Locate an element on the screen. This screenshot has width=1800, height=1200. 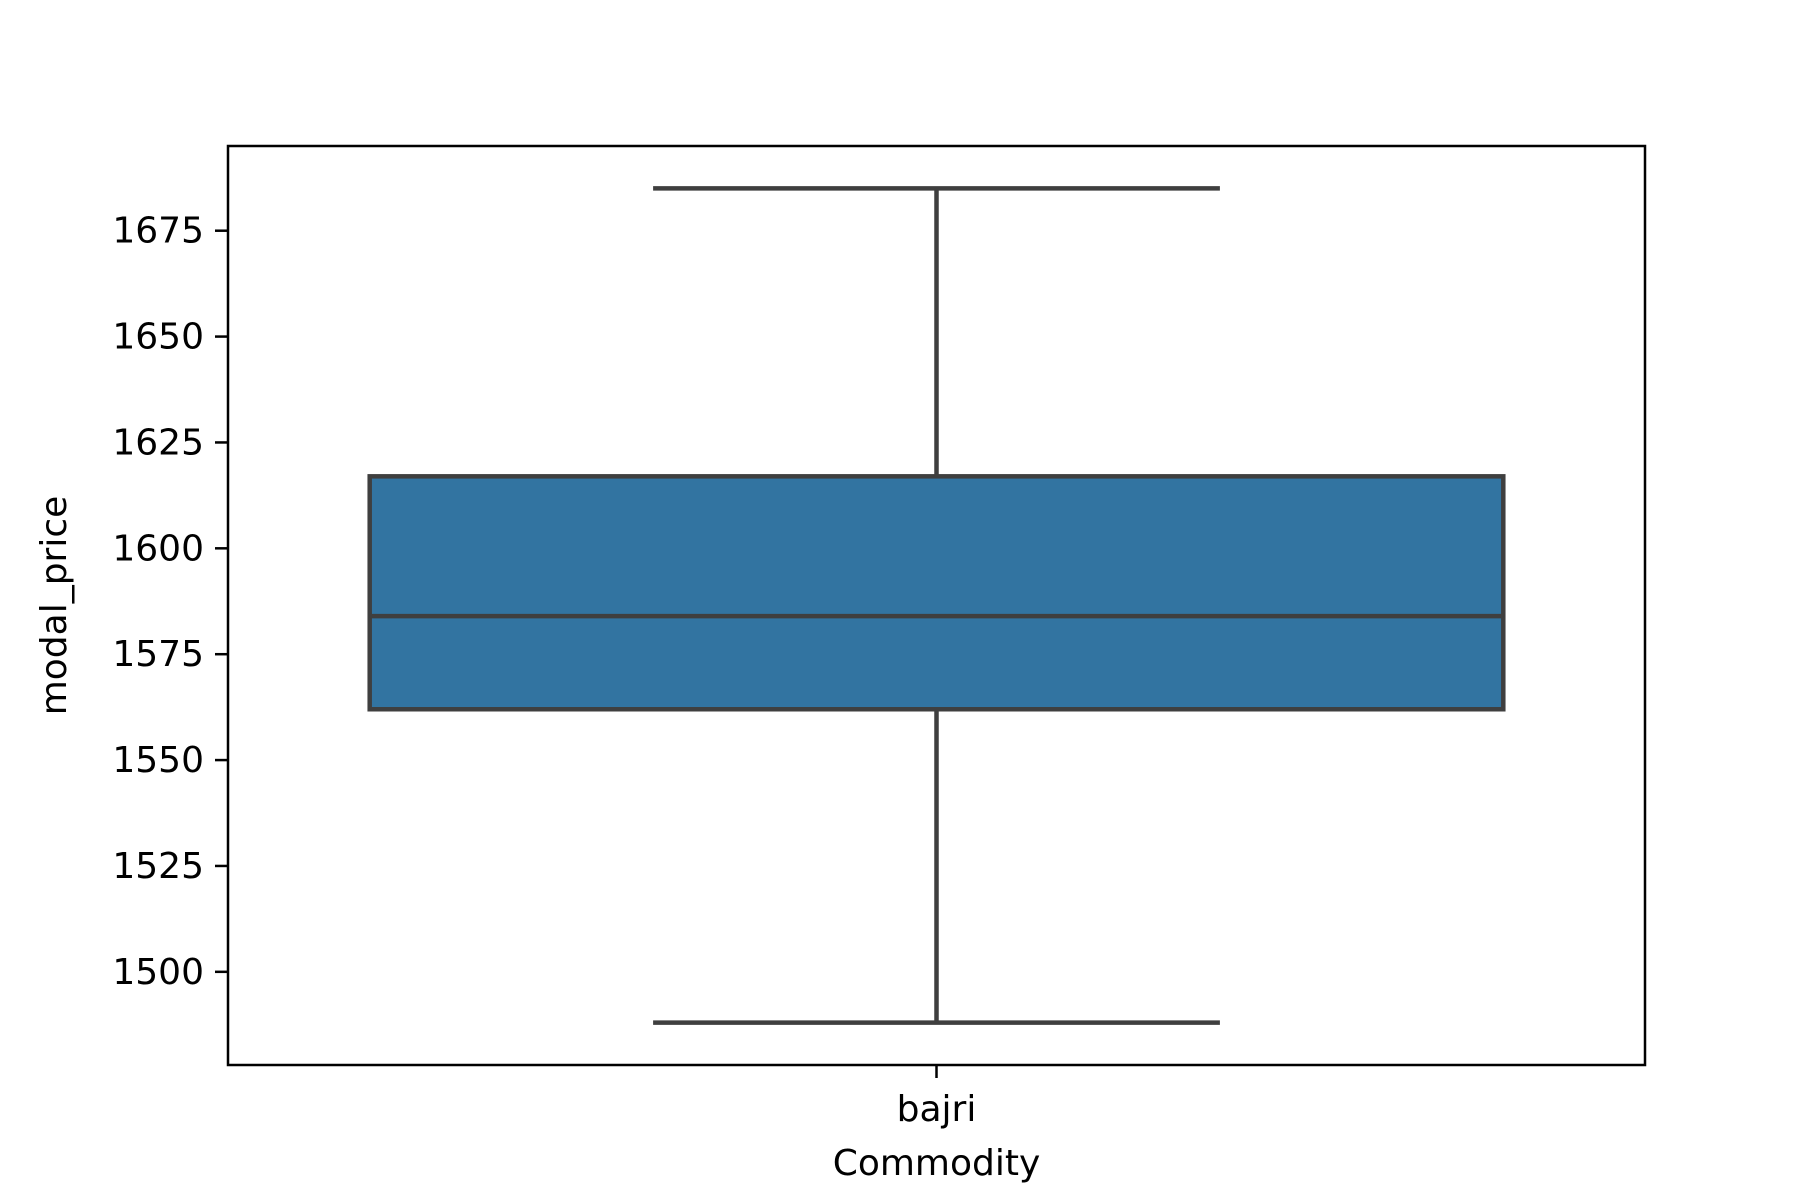
y-tick-label: 1600 is located at coordinates (158, 548).